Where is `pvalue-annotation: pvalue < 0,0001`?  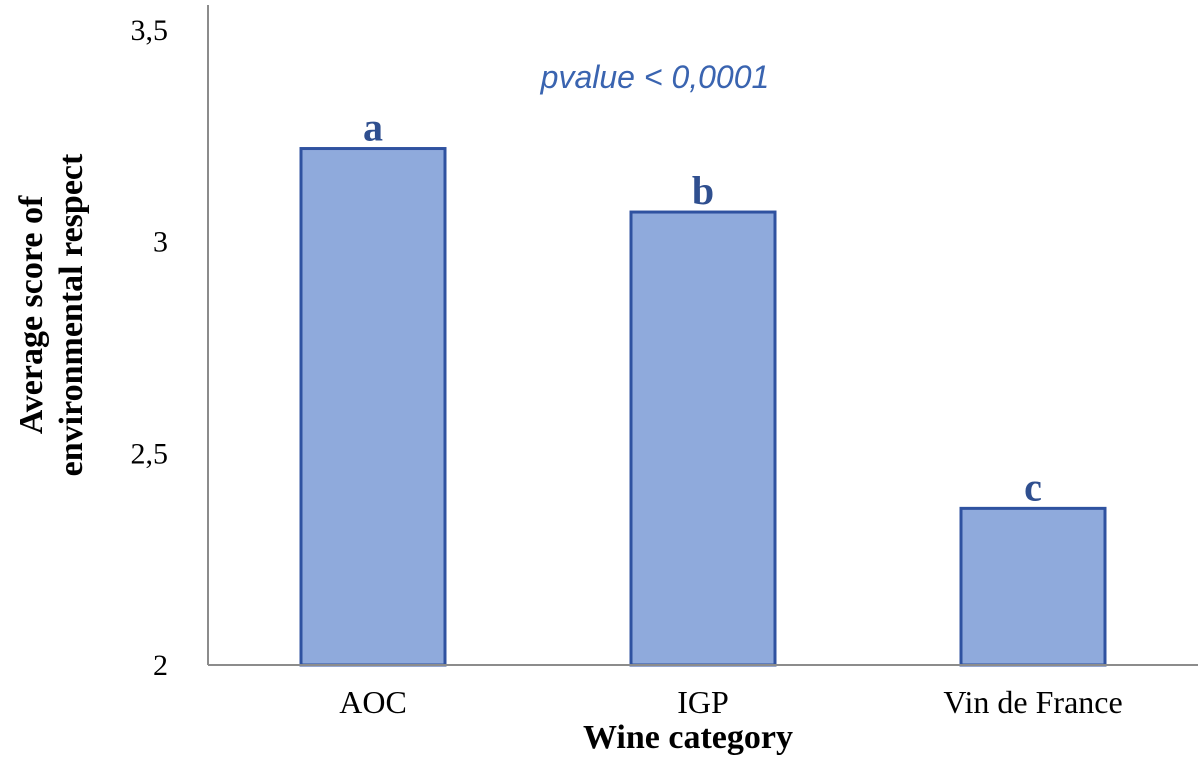 pvalue-annotation: pvalue < 0,0001 is located at coordinates (655, 77).